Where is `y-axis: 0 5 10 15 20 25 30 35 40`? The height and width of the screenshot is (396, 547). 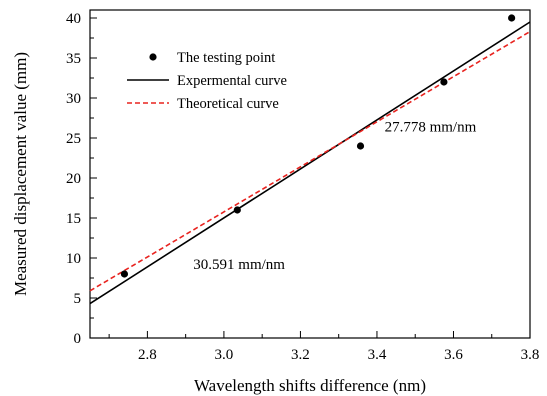 y-axis: 0 5 10 15 20 25 30 35 40 is located at coordinates (81, 179).